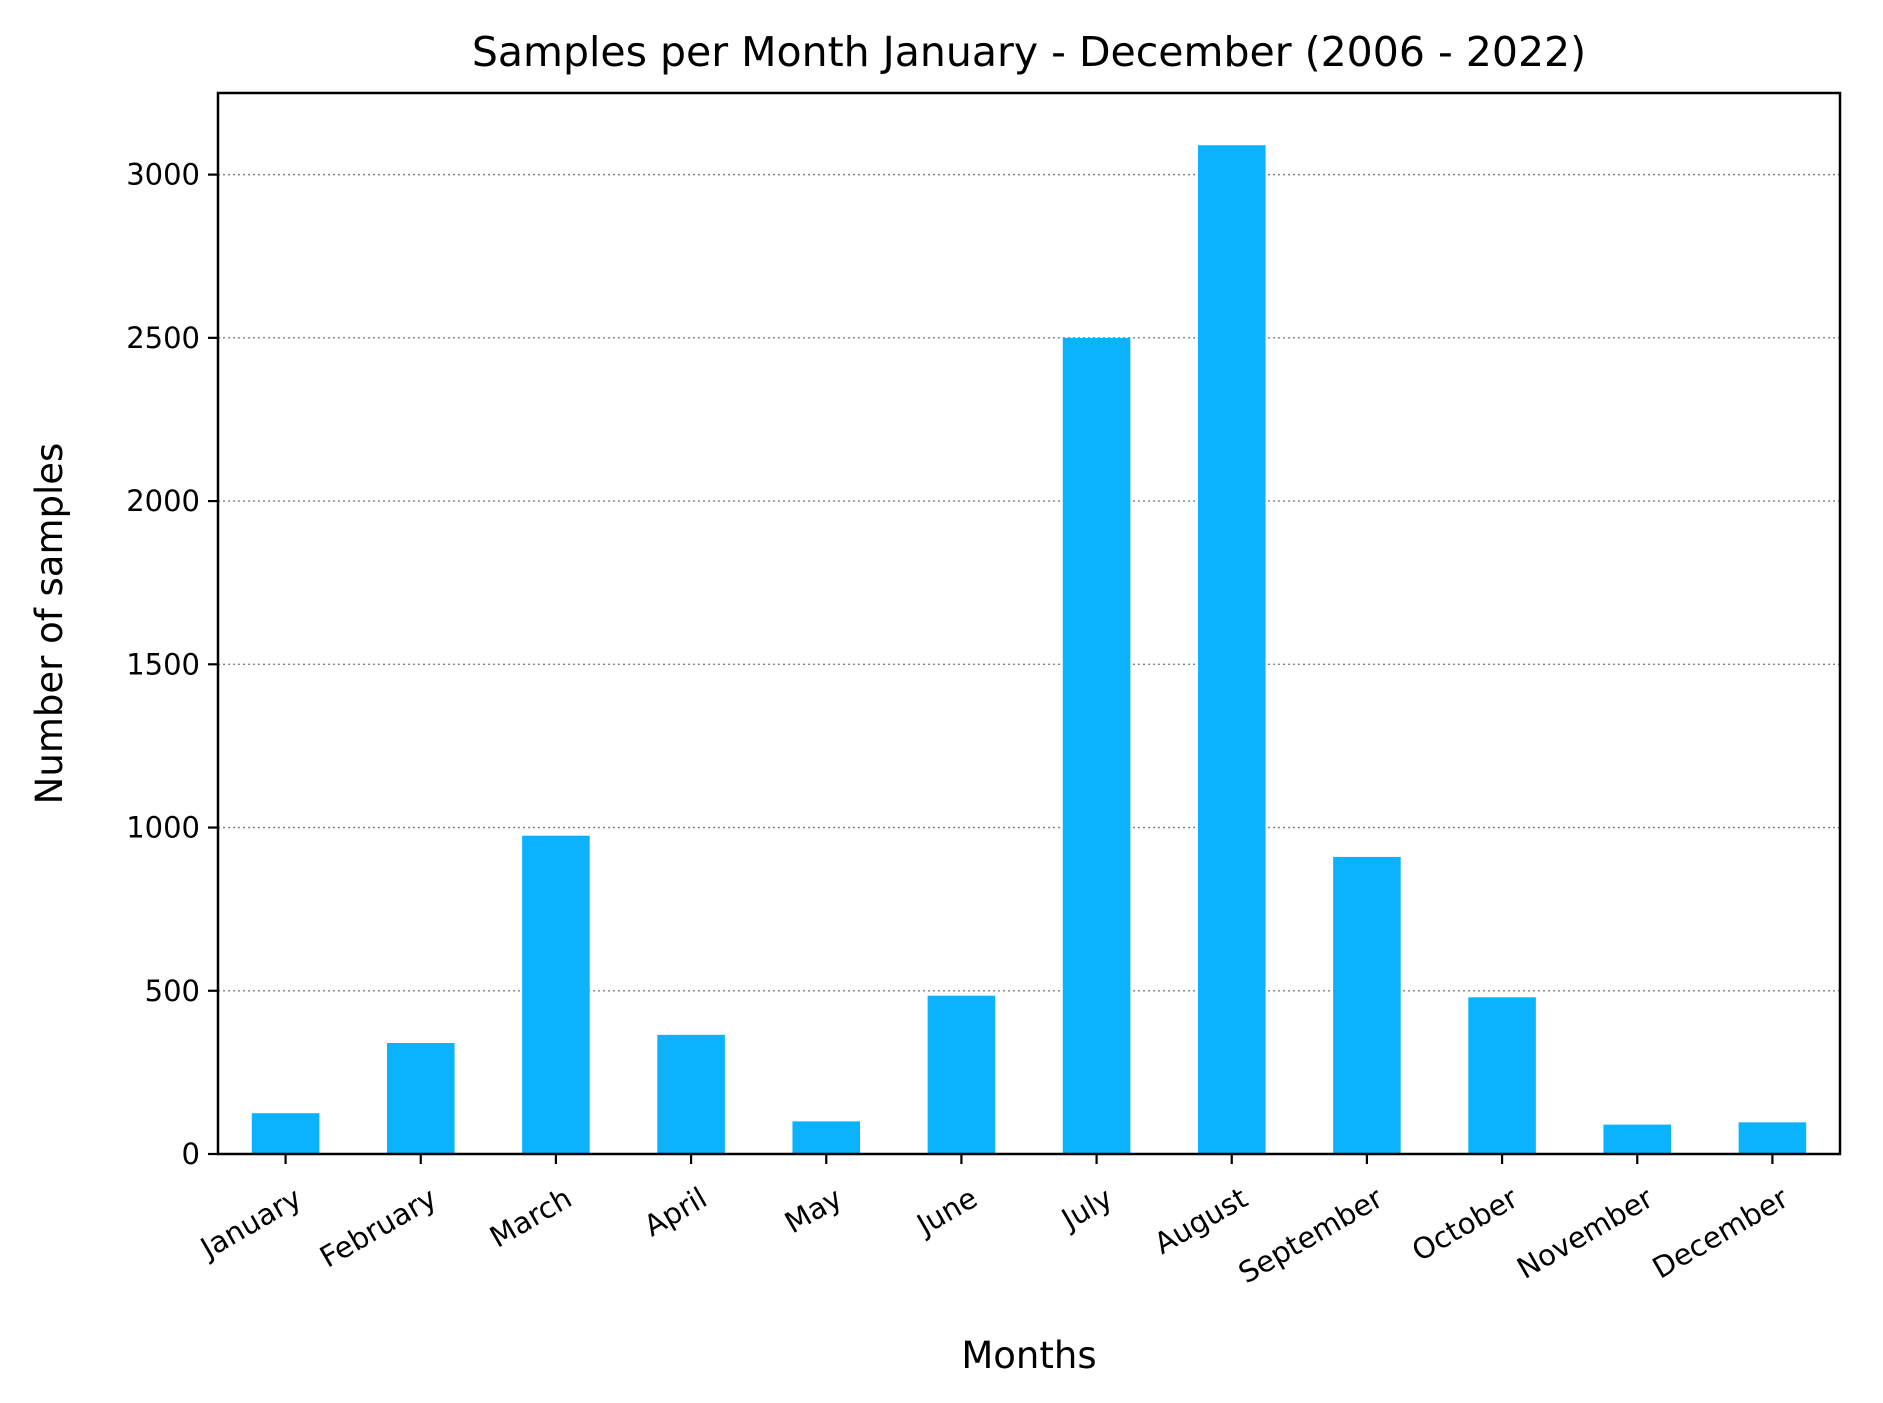 This screenshot has width=1883, height=1403. What do you see at coordinates (285, 1133) in the screenshot?
I see `bar-january` at bounding box center [285, 1133].